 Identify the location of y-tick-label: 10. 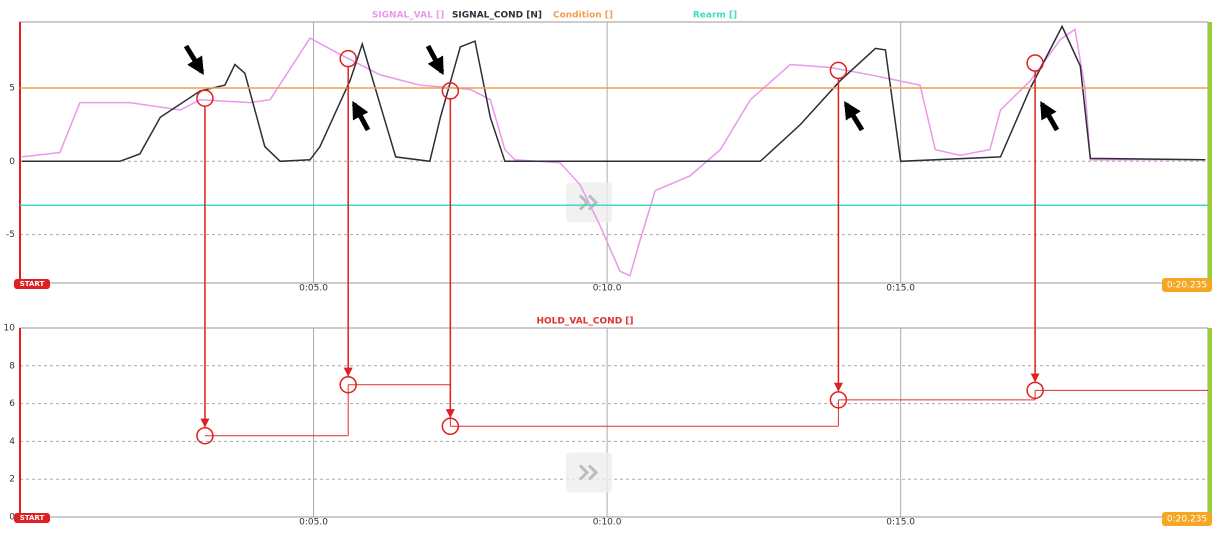
(10, 329).